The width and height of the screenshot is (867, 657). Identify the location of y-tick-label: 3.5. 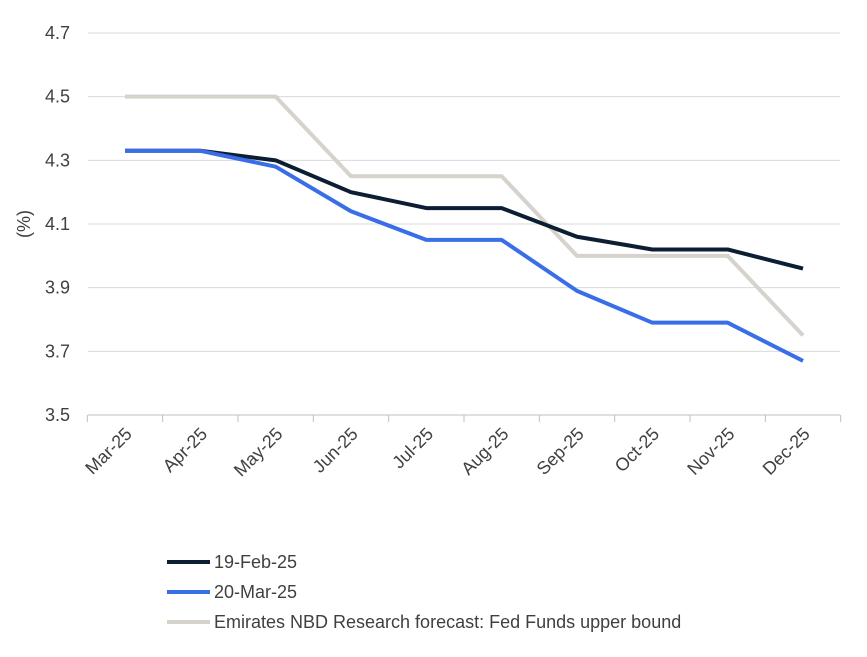
(57, 415).